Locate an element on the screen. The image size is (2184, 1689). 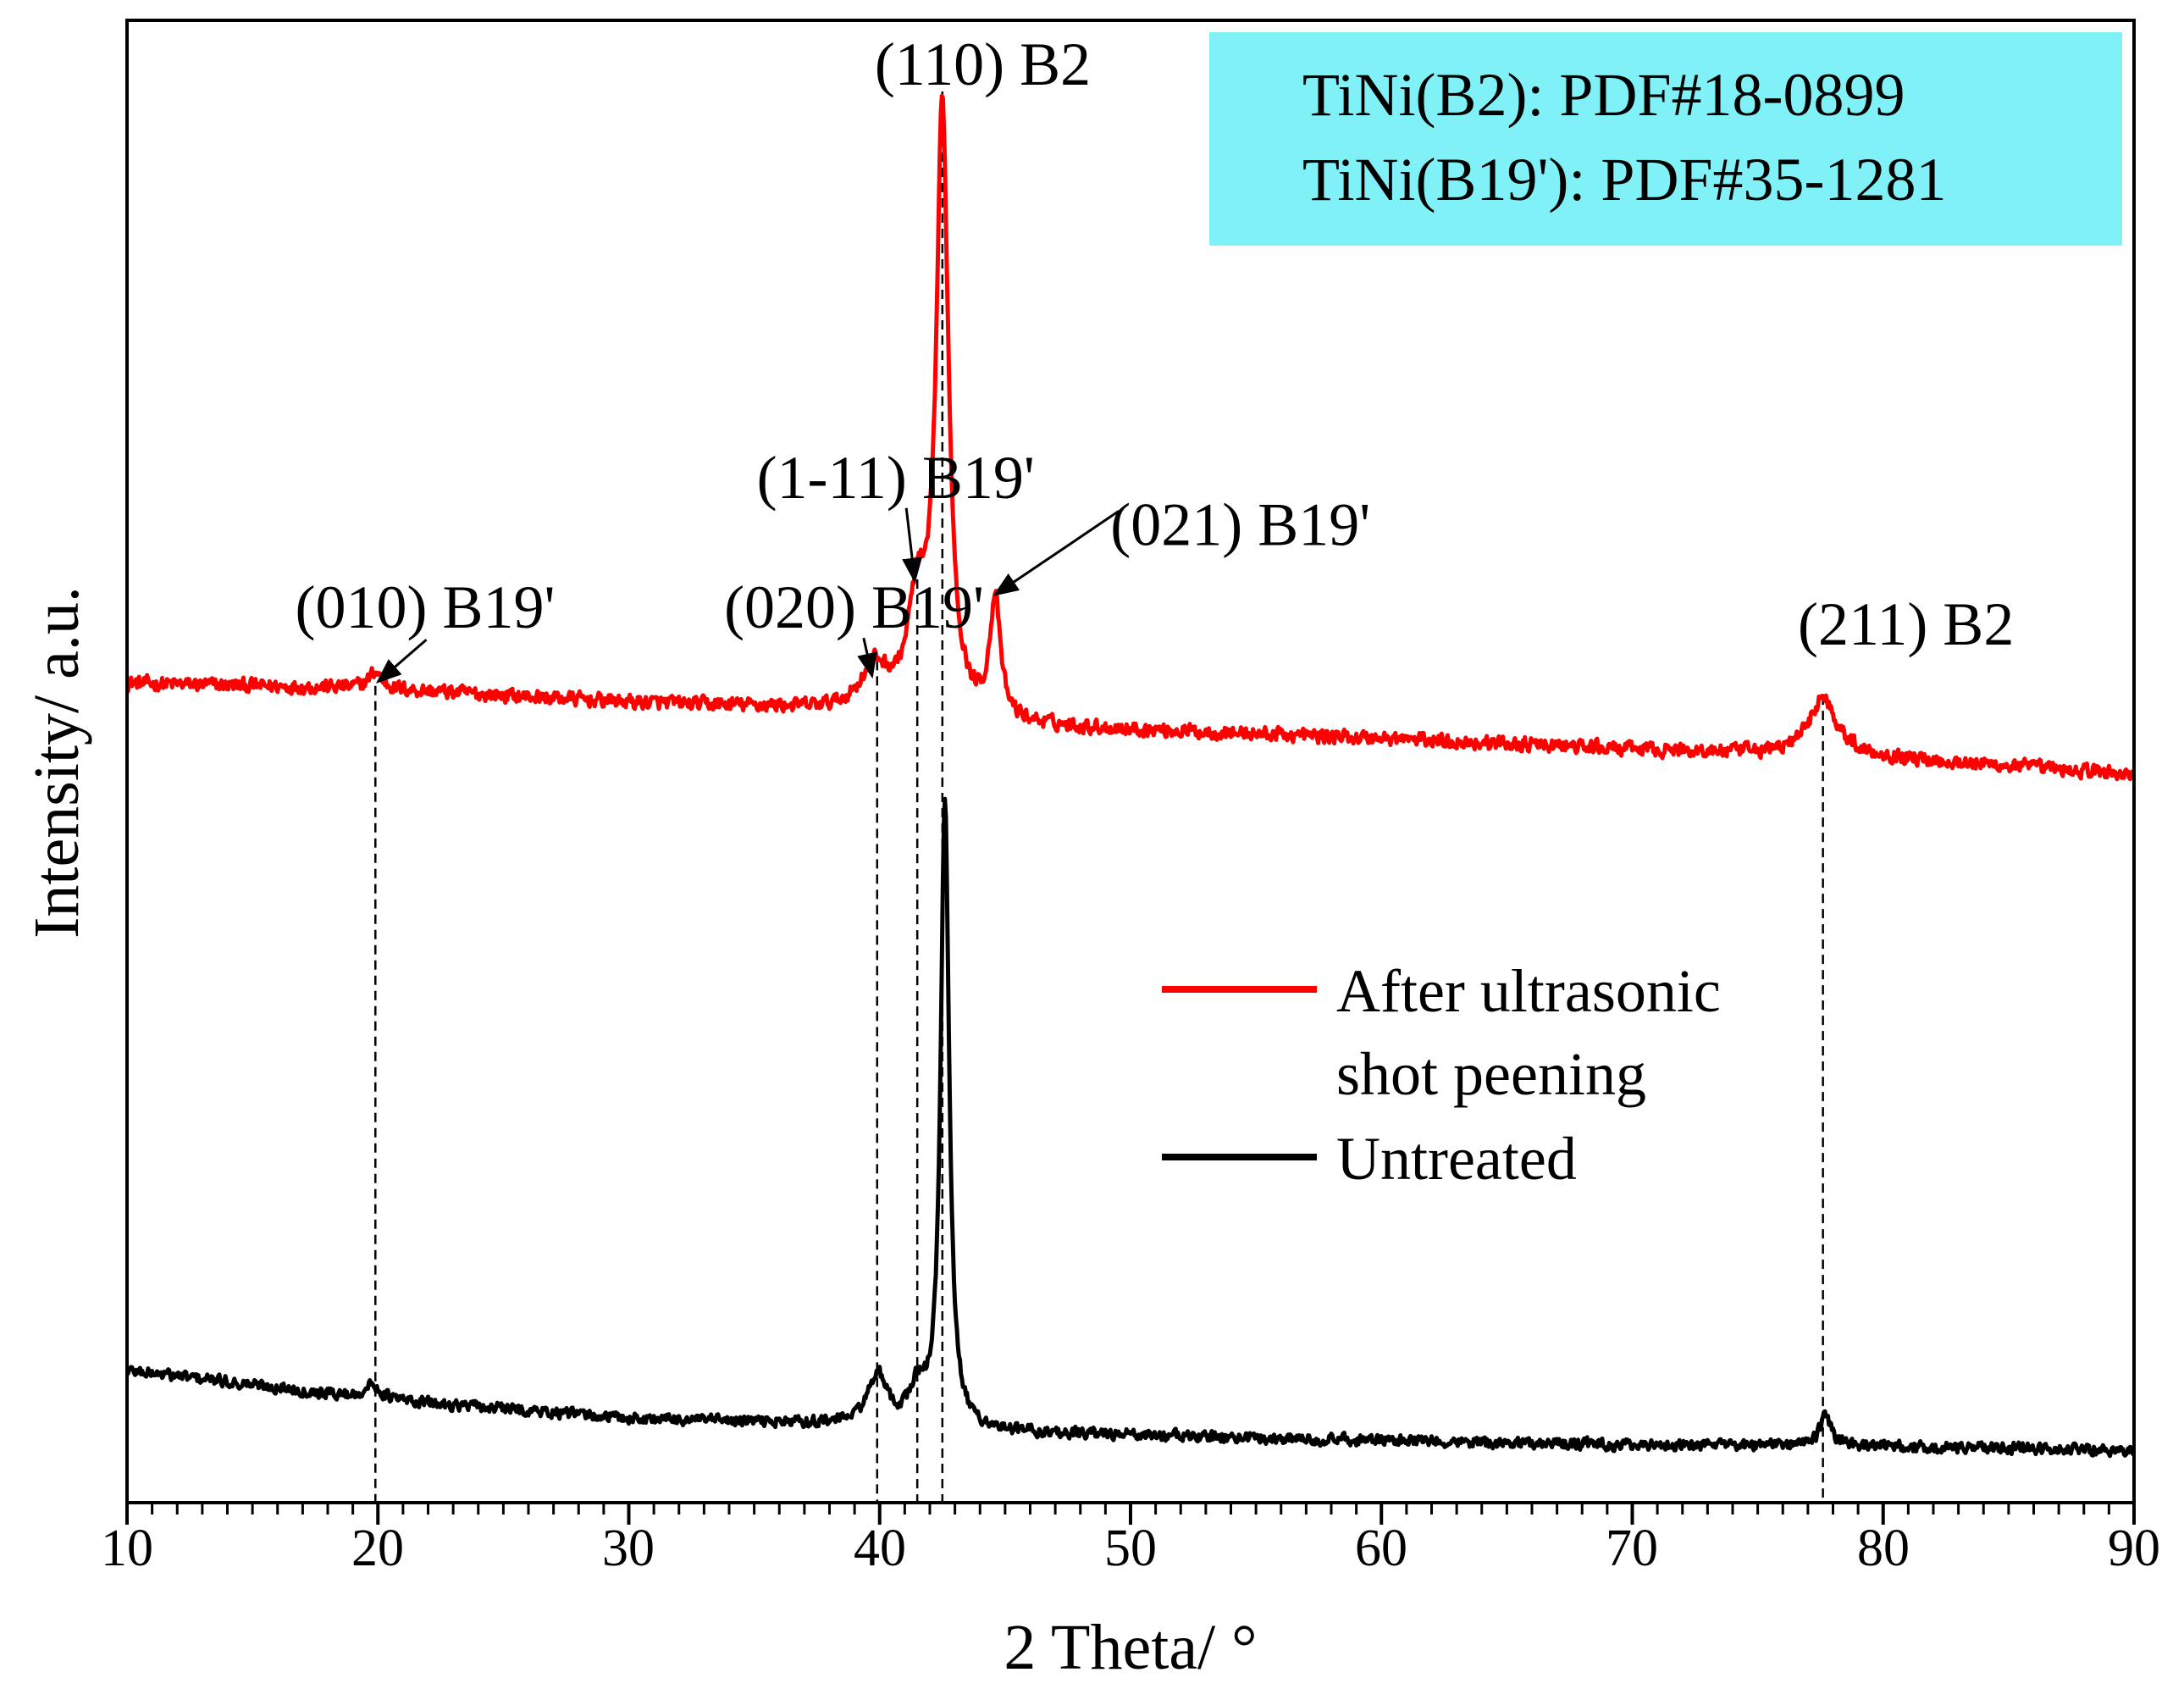
reference-box is located at coordinates (1665, 139).